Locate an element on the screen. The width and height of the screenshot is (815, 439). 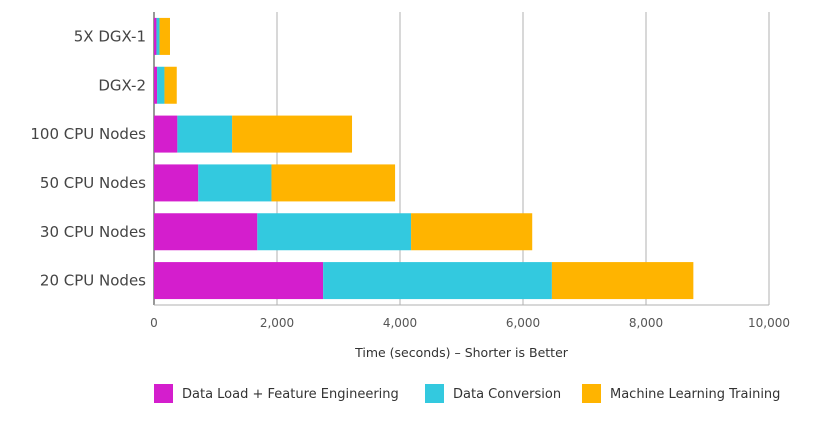
category-label: 20 CPU Nodes is located at coordinates (93, 281).